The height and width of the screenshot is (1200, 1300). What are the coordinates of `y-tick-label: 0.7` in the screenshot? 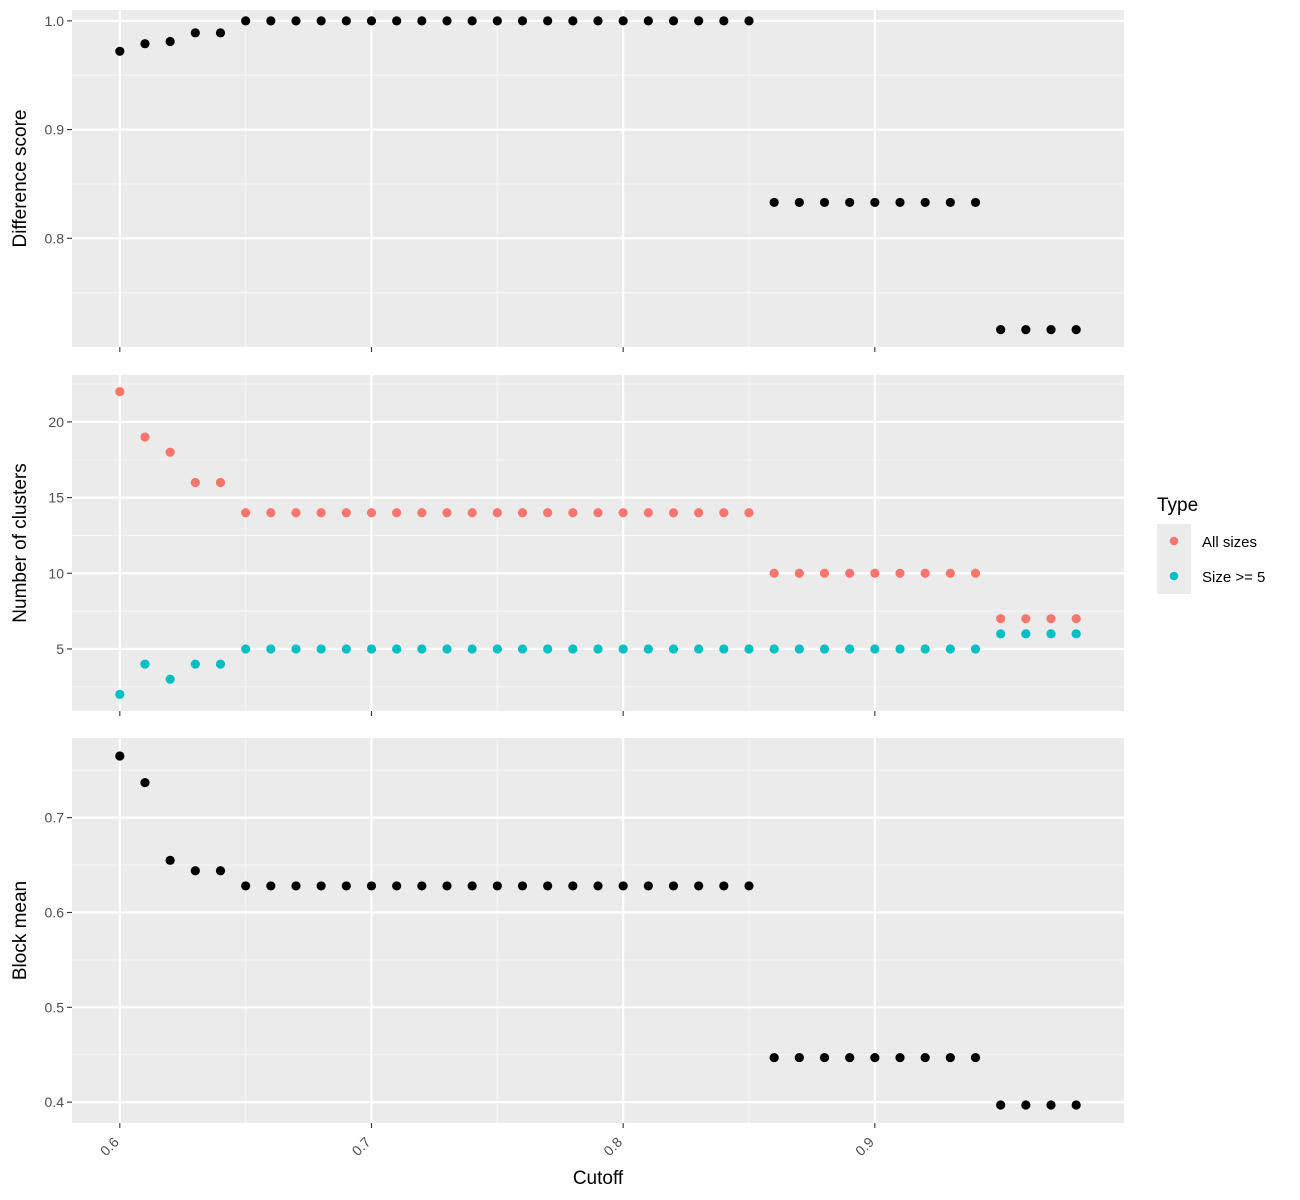 It's located at (55, 818).